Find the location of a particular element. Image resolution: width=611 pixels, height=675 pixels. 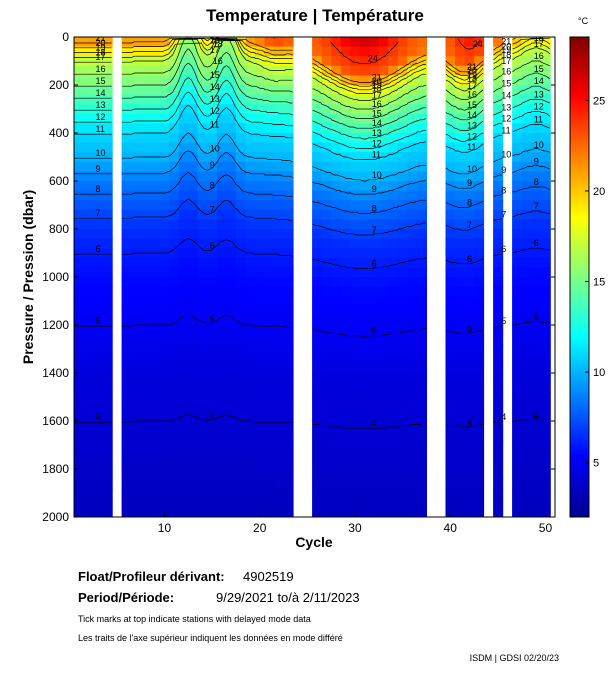

contour-label: 21 is located at coordinates (523, 33).